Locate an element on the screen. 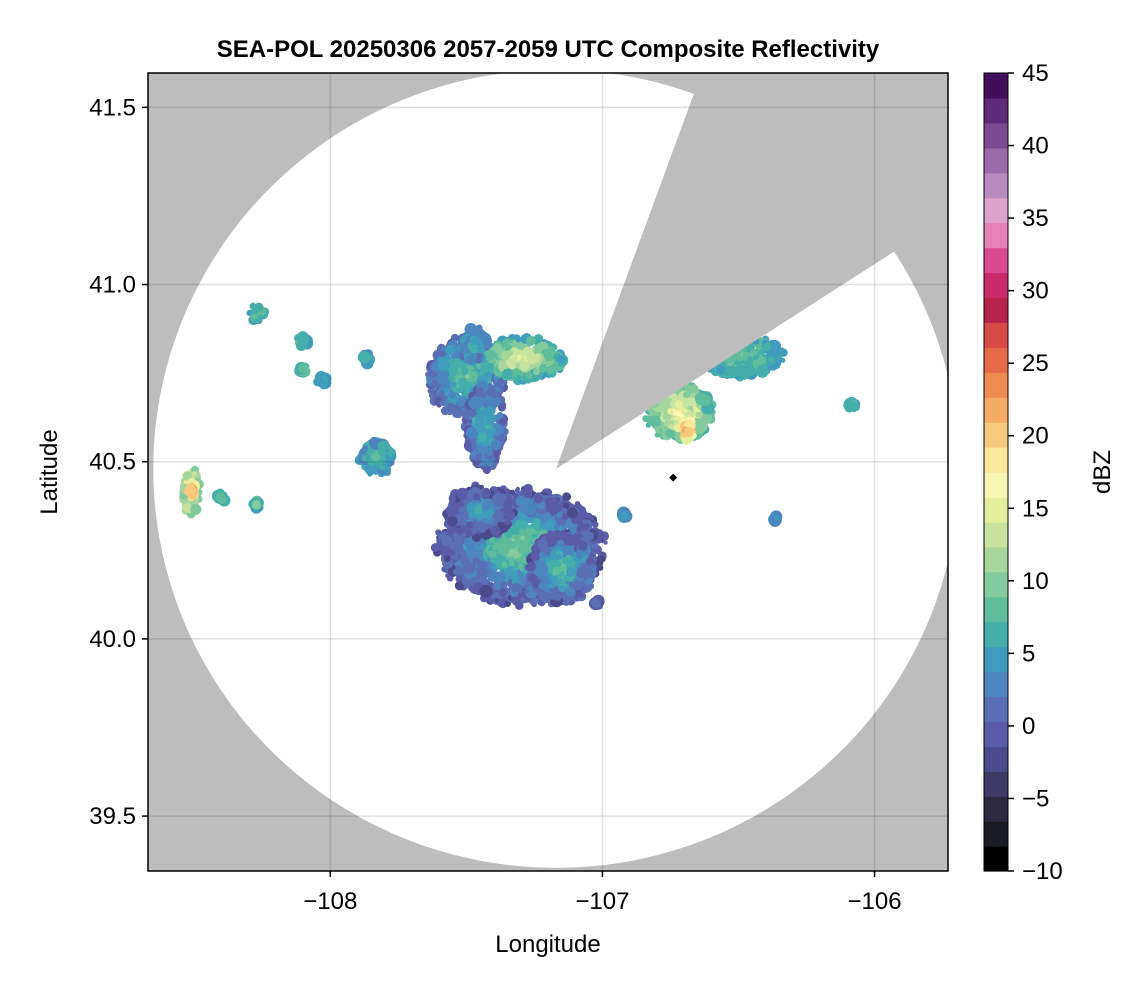 The image size is (1146, 990). colorbar-tick-label: 25 is located at coordinates (1035, 363).